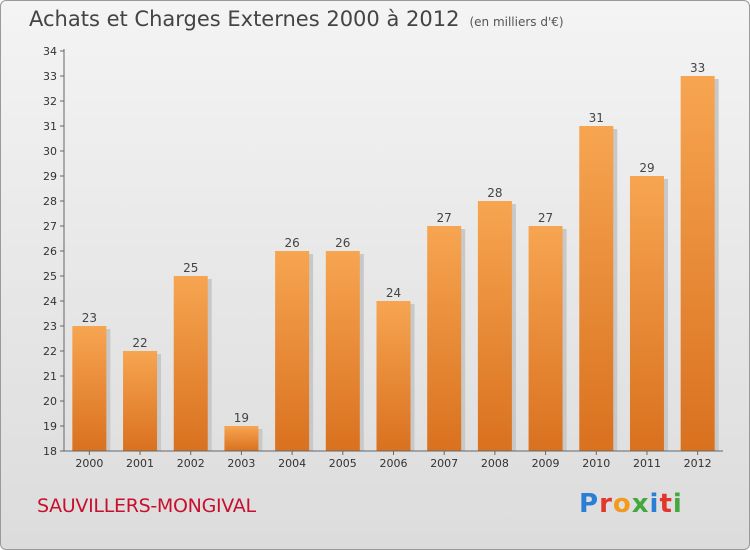 Image resolution: width=750 pixels, height=550 pixels. I want to click on x-tick-label-2000: 2000, so click(89, 463).